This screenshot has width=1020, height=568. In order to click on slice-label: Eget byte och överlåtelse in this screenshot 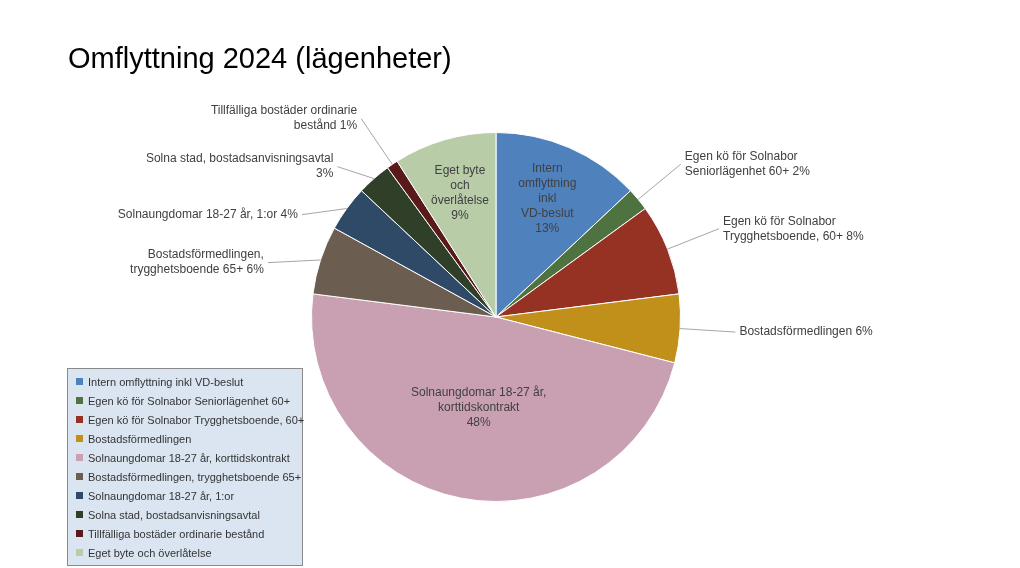, I will do `click(460, 184)`.